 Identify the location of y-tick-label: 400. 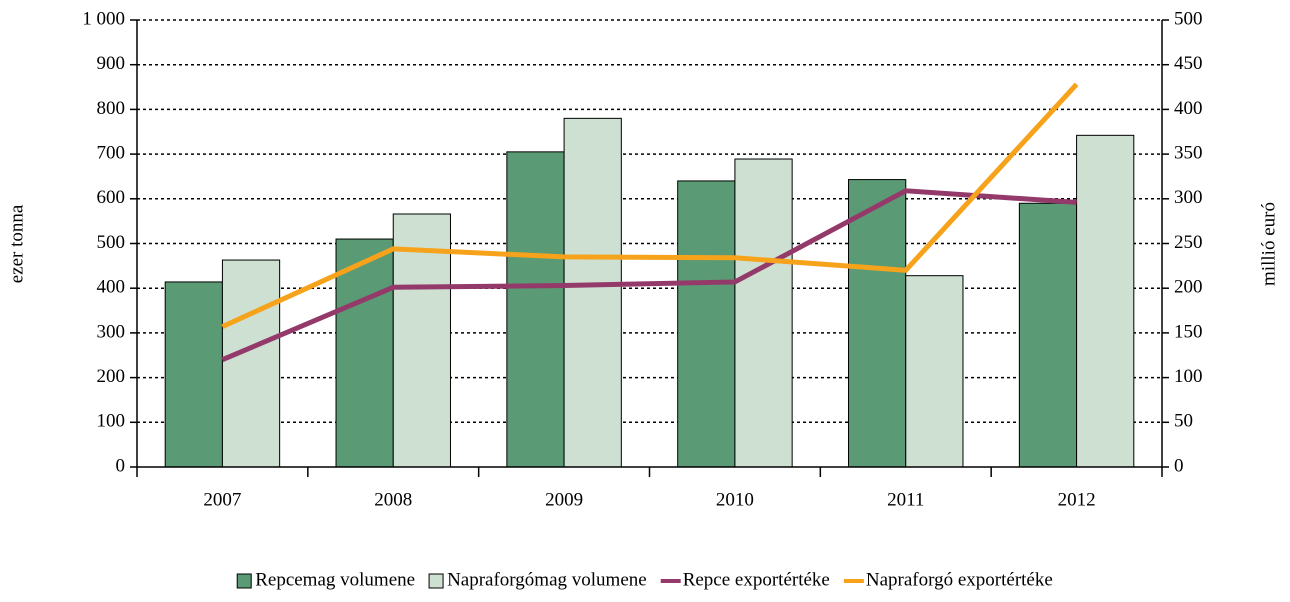
(111, 287).